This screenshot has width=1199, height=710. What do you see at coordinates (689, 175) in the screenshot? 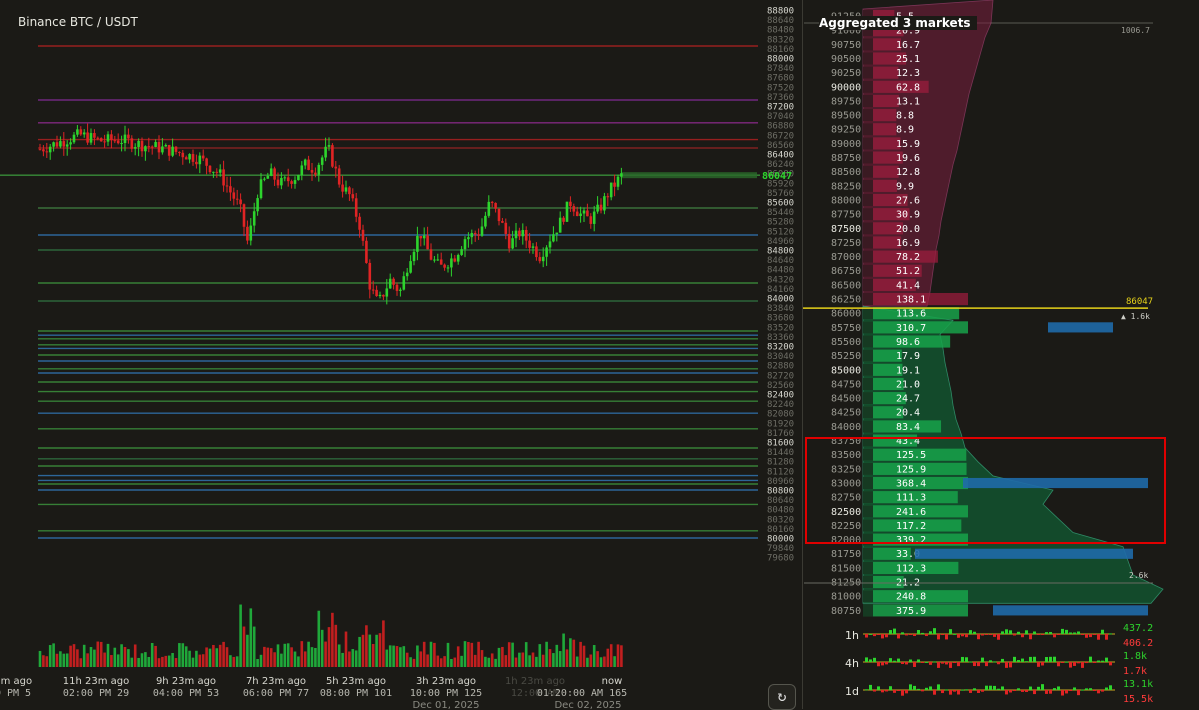
I see `current-price-band` at bounding box center [689, 175].